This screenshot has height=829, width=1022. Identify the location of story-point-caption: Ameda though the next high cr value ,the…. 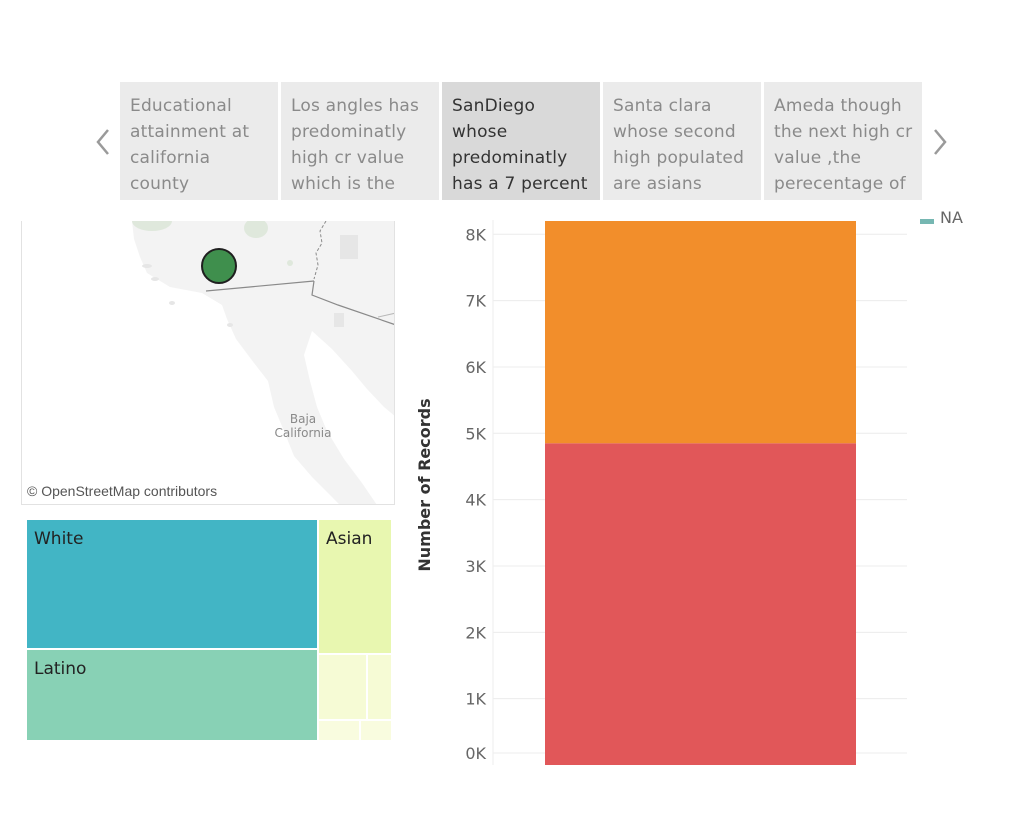
(843, 145).